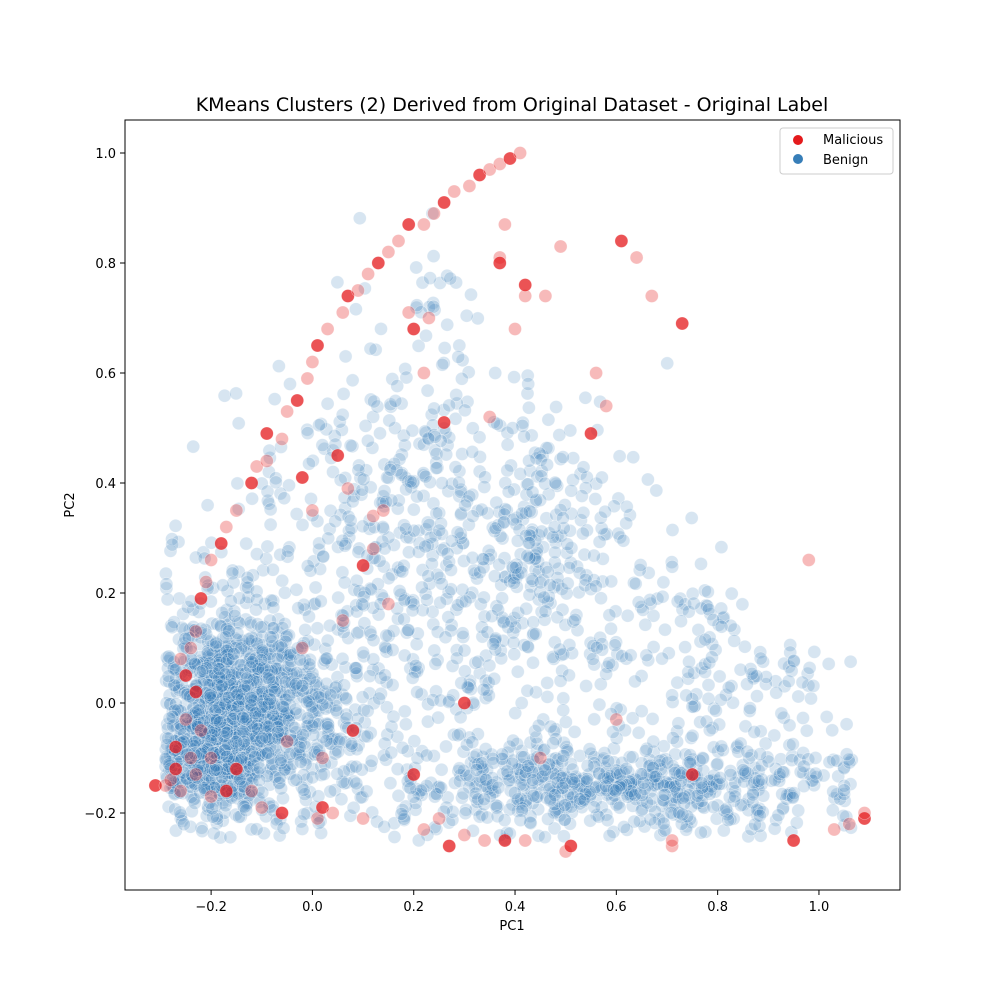 The height and width of the screenshot is (1000, 1000). Describe the element at coordinates (211, 907) in the screenshot. I see `x-tick-label: −0.2` at that location.